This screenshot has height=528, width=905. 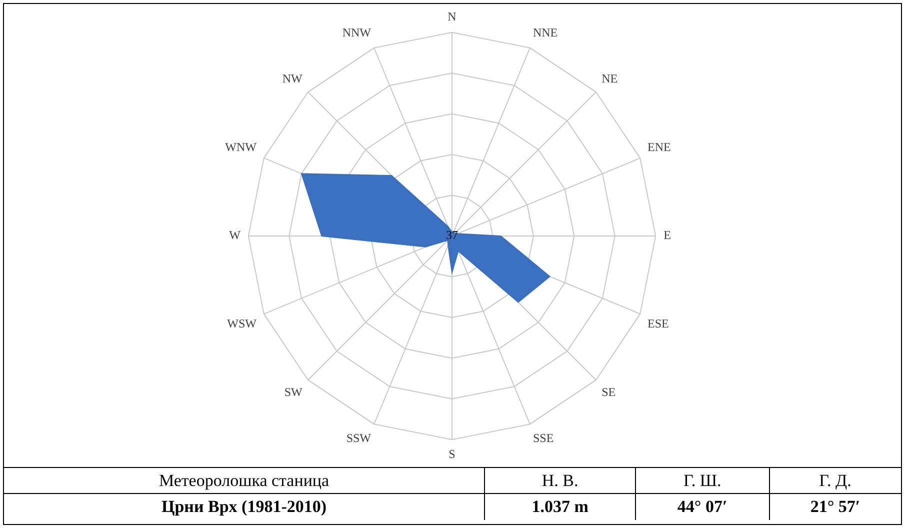 What do you see at coordinates (835, 507) in the screenshot?
I see `text: 21° 57′` at bounding box center [835, 507].